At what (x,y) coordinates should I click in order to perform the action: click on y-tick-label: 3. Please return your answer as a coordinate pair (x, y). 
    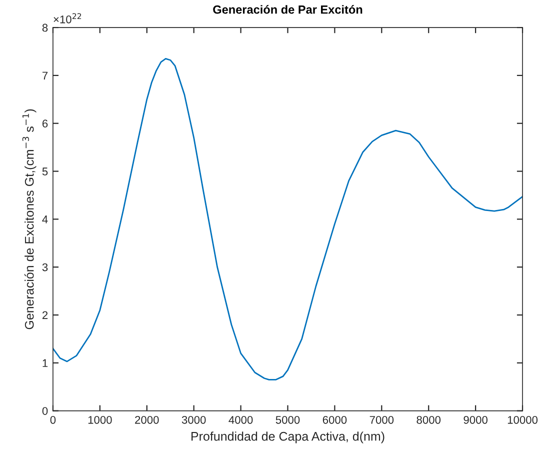
    Looking at the image, I should click on (45, 267).